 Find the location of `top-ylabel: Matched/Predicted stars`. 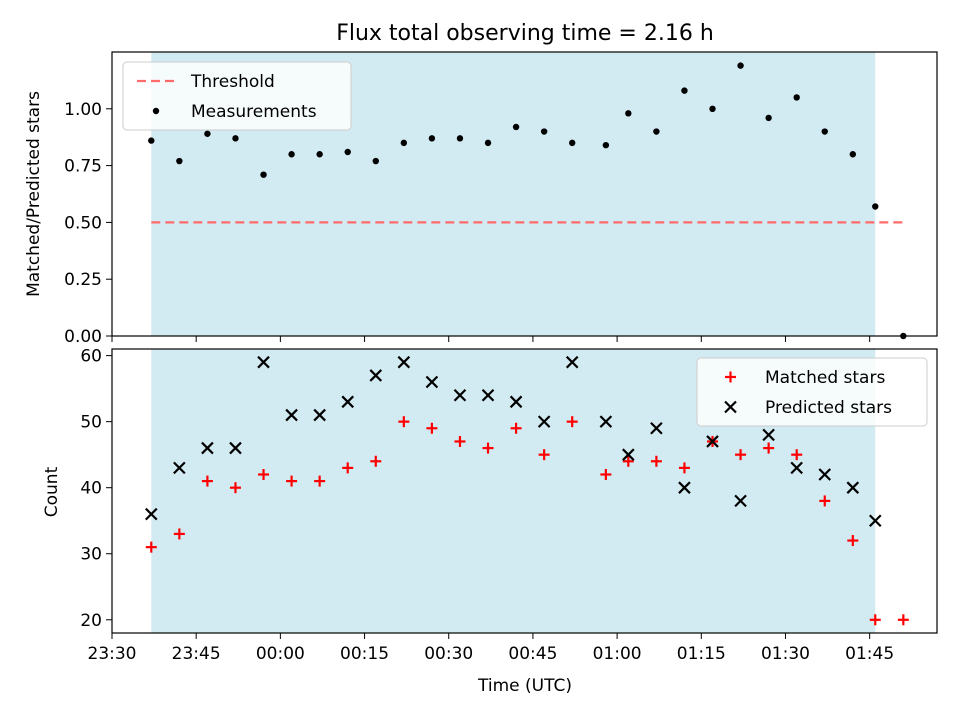

top-ylabel: Matched/Predicted stars is located at coordinates (34, 194).